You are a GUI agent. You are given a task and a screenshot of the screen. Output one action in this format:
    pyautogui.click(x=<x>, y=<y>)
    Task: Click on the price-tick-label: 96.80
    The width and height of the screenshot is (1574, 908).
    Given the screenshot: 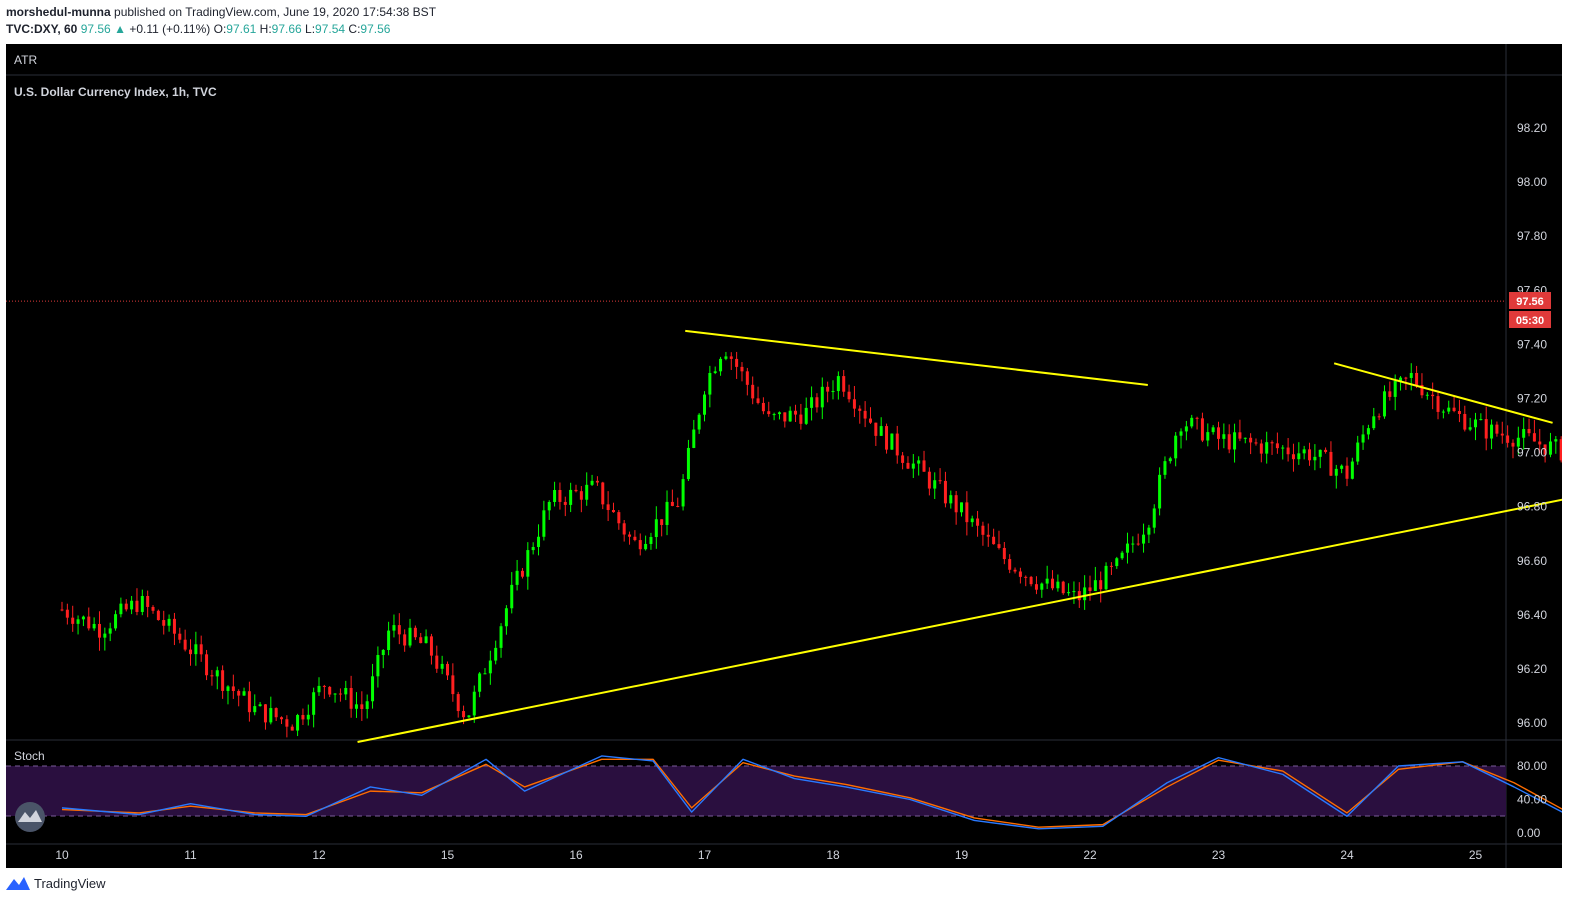 What is the action you would take?
    pyautogui.click(x=1532, y=507)
    